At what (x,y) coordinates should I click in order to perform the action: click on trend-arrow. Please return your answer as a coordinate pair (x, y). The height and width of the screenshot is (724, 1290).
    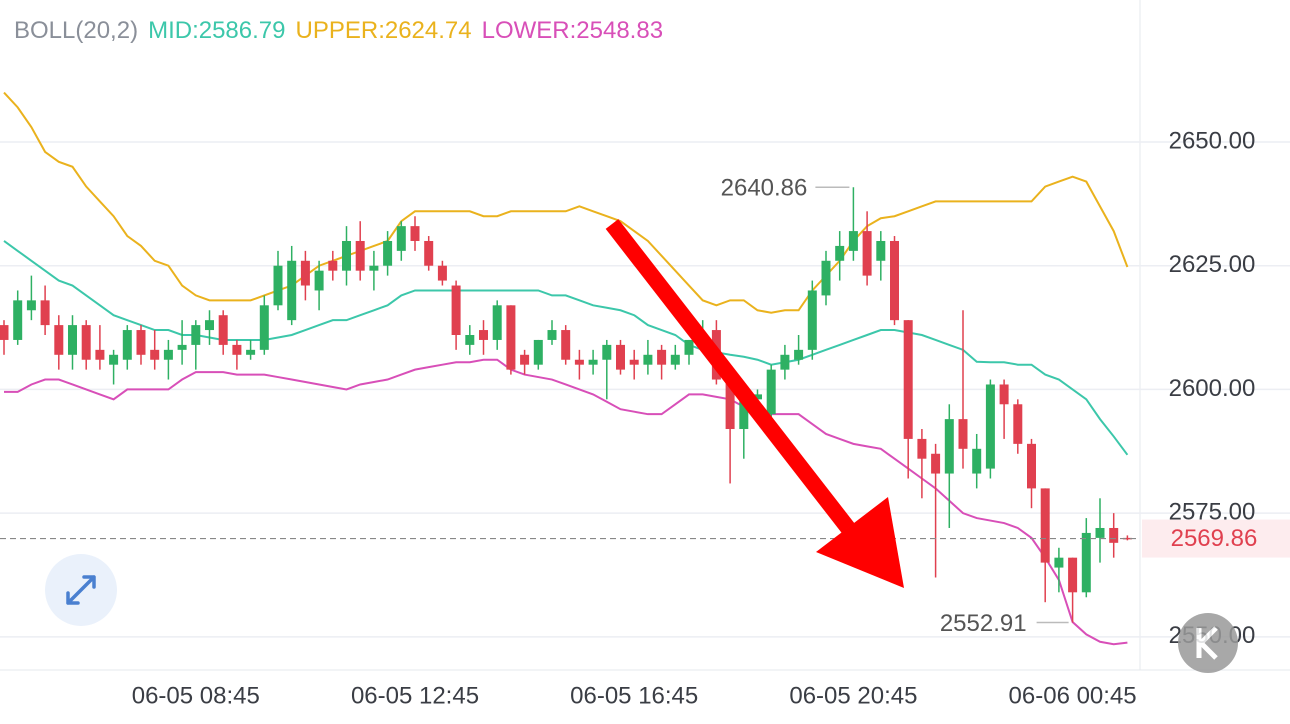
    Looking at the image, I should click on (754, 403).